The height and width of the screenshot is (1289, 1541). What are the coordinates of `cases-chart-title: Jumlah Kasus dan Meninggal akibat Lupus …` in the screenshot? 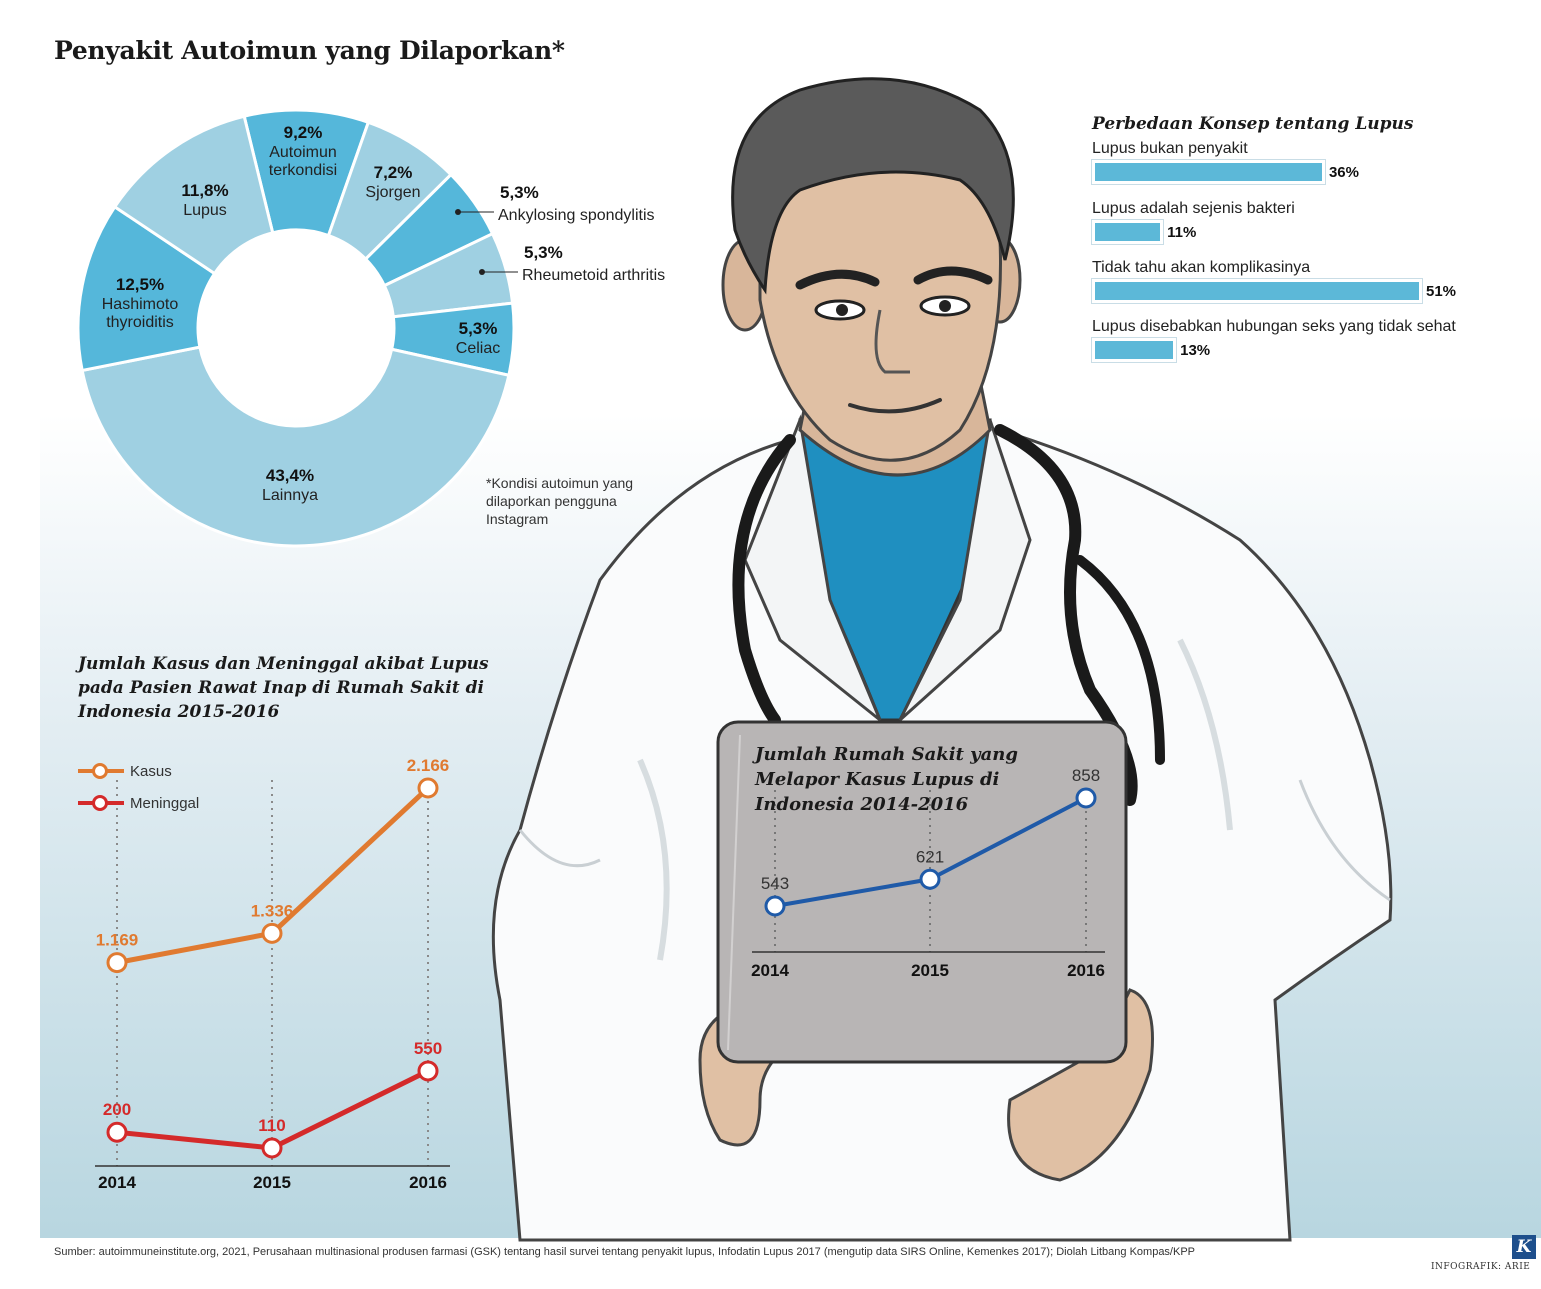 It's located at (283, 688).